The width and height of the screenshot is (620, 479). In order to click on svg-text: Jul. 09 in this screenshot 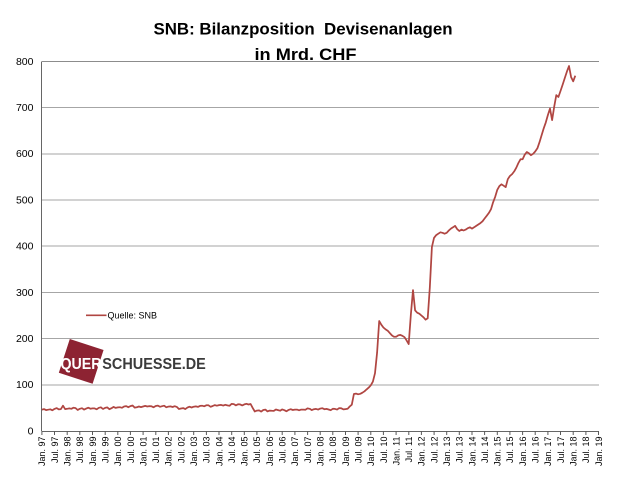, I will do `click(358, 450)`.